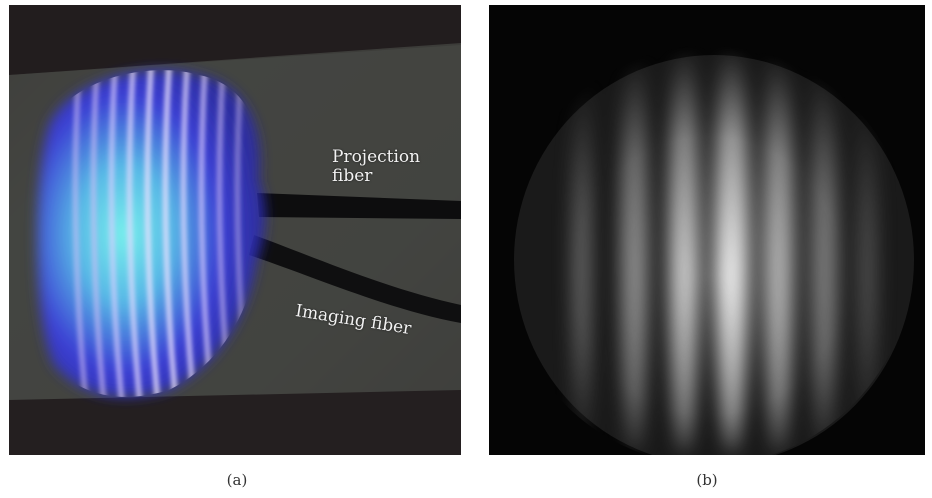  I want to click on imaging-fiber, so click(355, 279).